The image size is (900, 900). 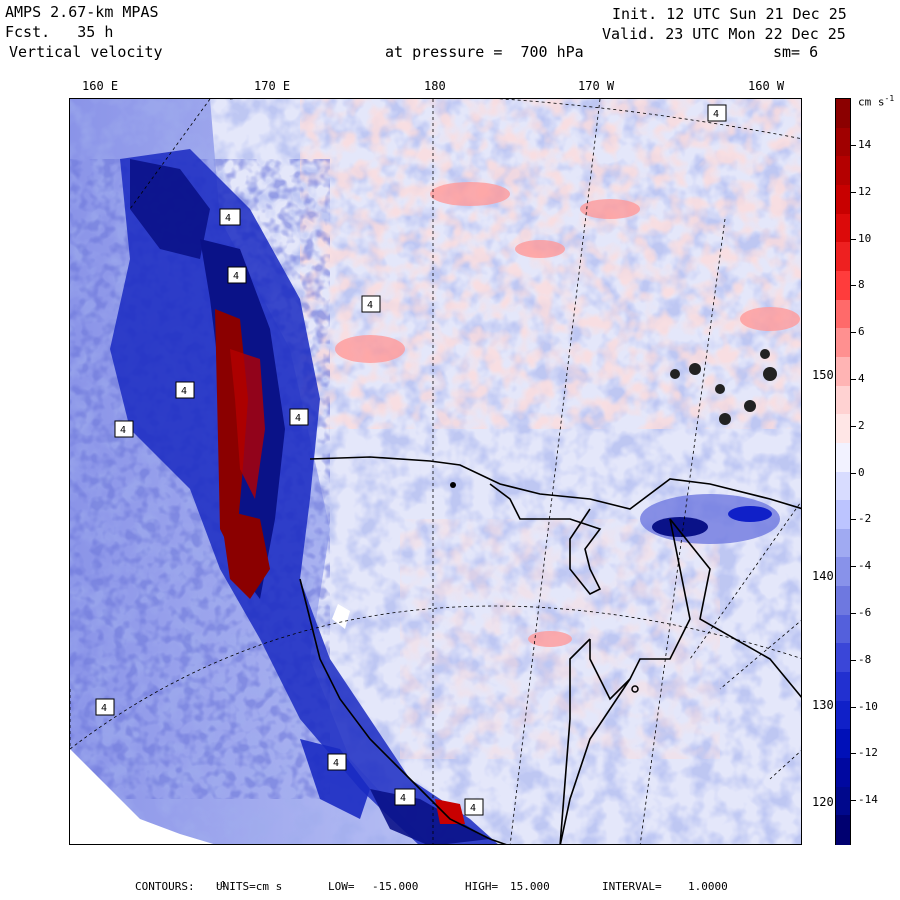 What do you see at coordinates (165, 886) in the screenshot?
I see `contours-label: CONTOURS:` at bounding box center [165, 886].